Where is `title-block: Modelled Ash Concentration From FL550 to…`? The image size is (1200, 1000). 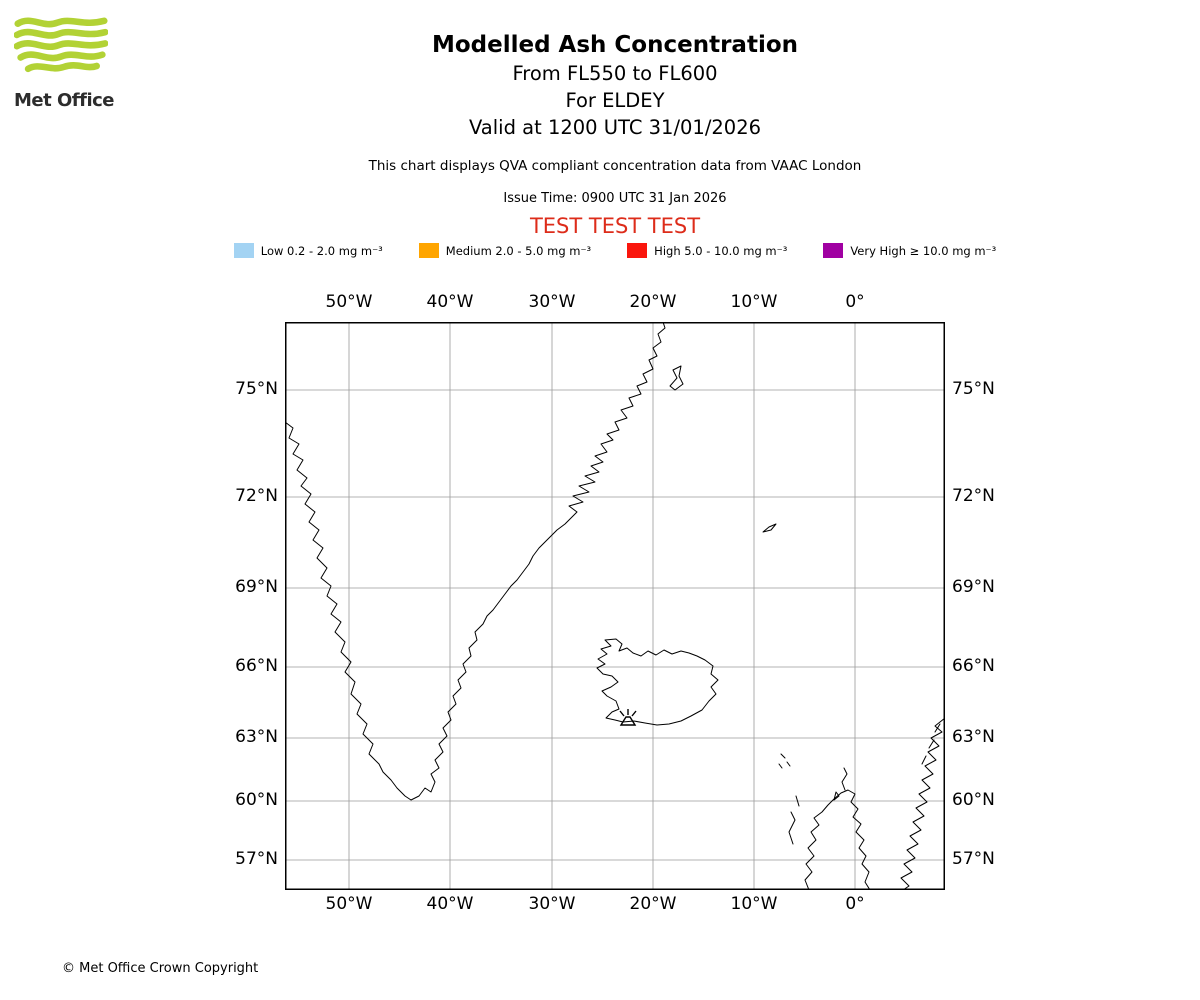 title-block: Modelled Ash Concentration From FL550 to… is located at coordinates (607, 85).